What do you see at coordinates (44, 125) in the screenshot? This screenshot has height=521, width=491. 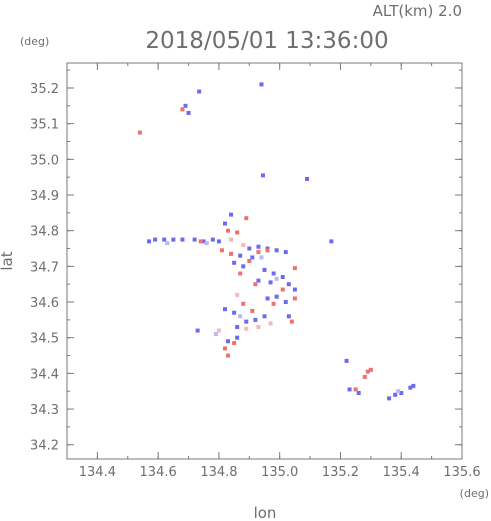 I see `y-tick-label: 35.1` at bounding box center [44, 125].